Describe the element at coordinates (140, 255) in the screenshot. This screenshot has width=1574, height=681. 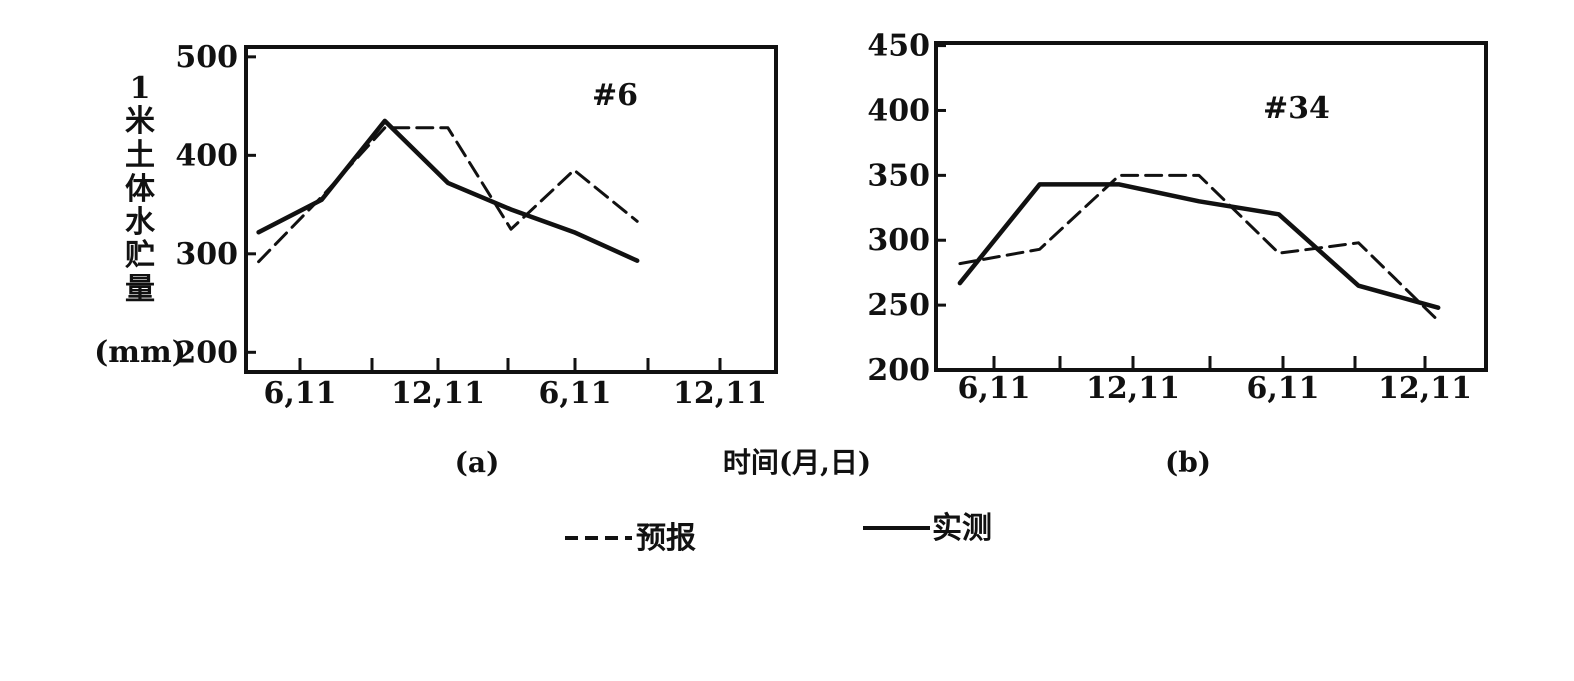
I see `y-axis-label-char: 贮` at that location.